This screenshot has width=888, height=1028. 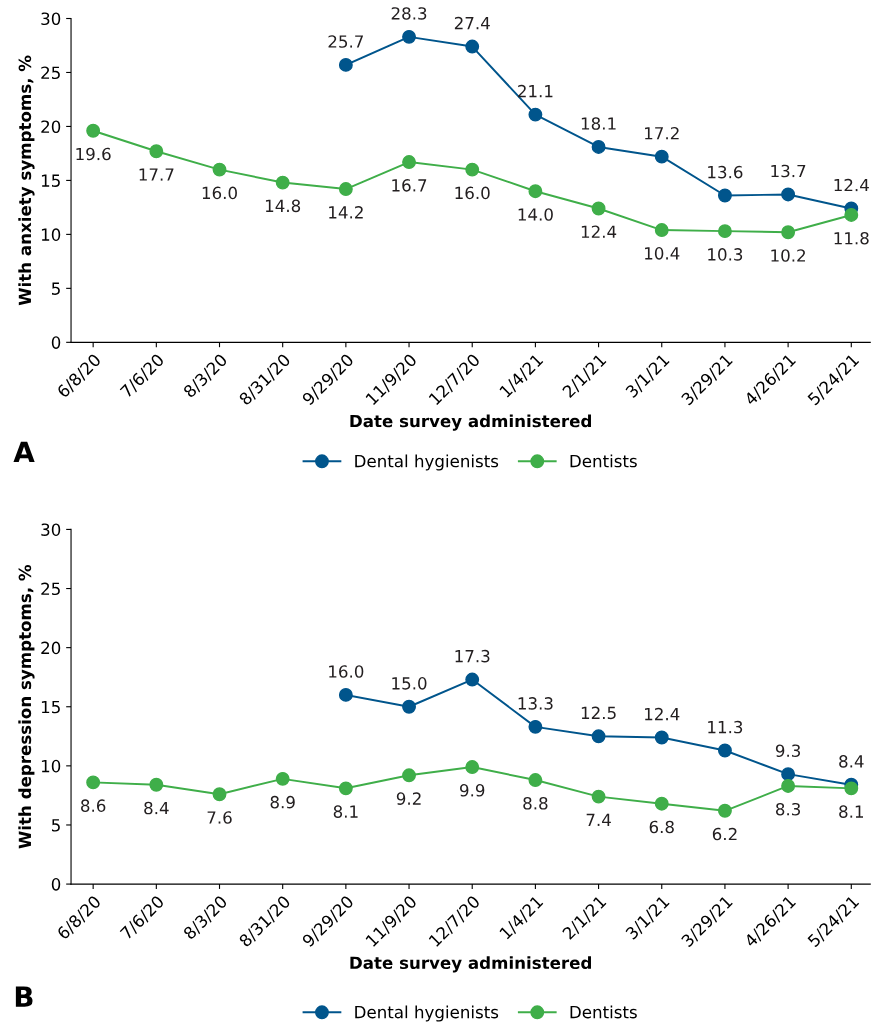 I want to click on data-label: 6.8, so click(x=661, y=827).